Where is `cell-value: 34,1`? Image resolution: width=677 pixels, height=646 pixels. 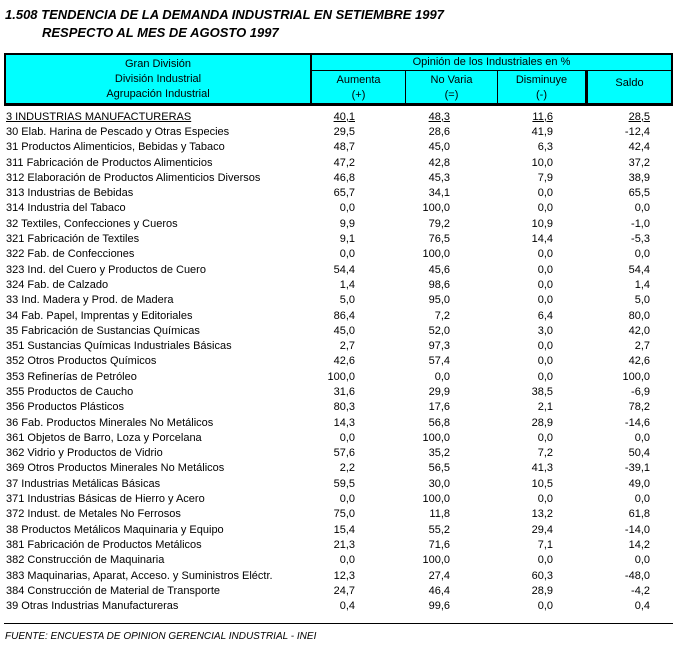 cell-value: 34,1 is located at coordinates (439, 193).